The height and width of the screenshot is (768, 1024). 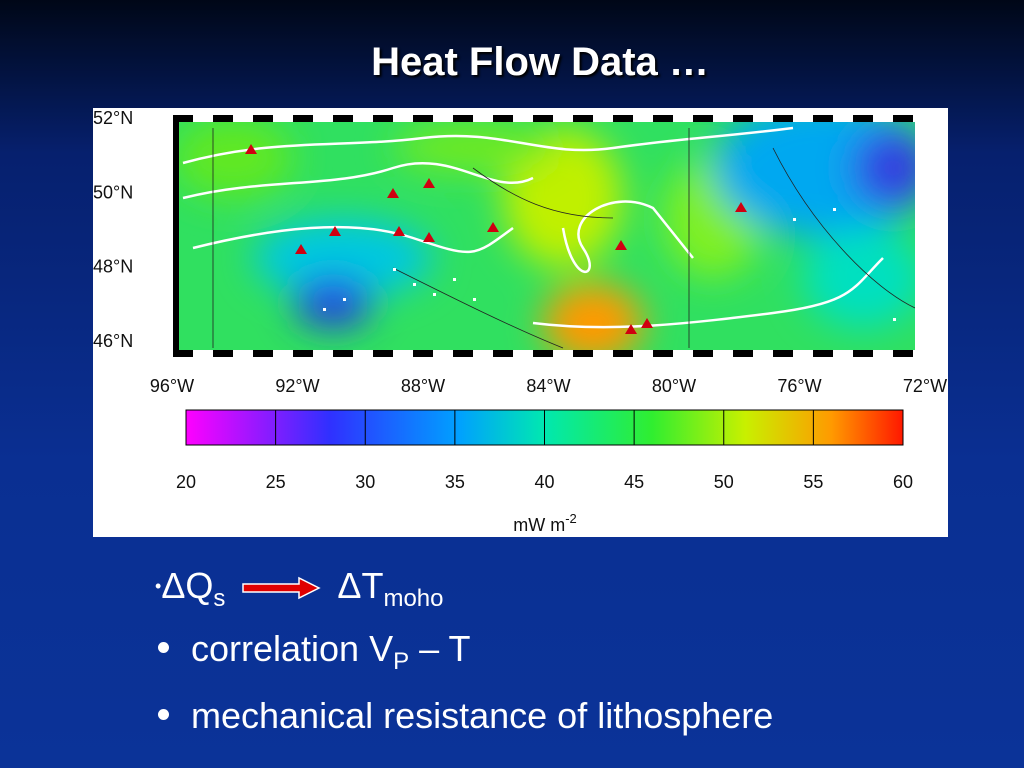 I want to click on bullet-1: •ΔQs ΔTmoho, so click(x=299, y=588).